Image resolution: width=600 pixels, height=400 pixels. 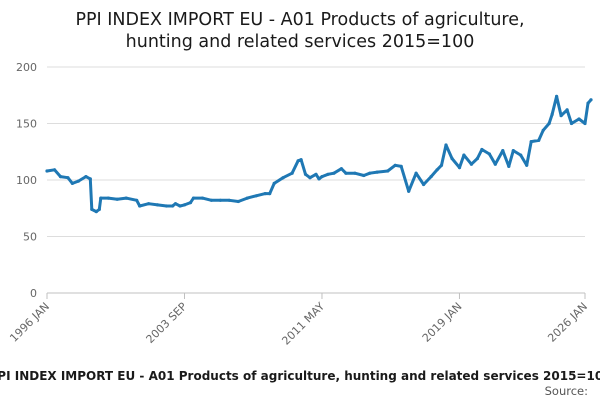 I want to click on y-tick-label: 150, so click(x=26, y=124).